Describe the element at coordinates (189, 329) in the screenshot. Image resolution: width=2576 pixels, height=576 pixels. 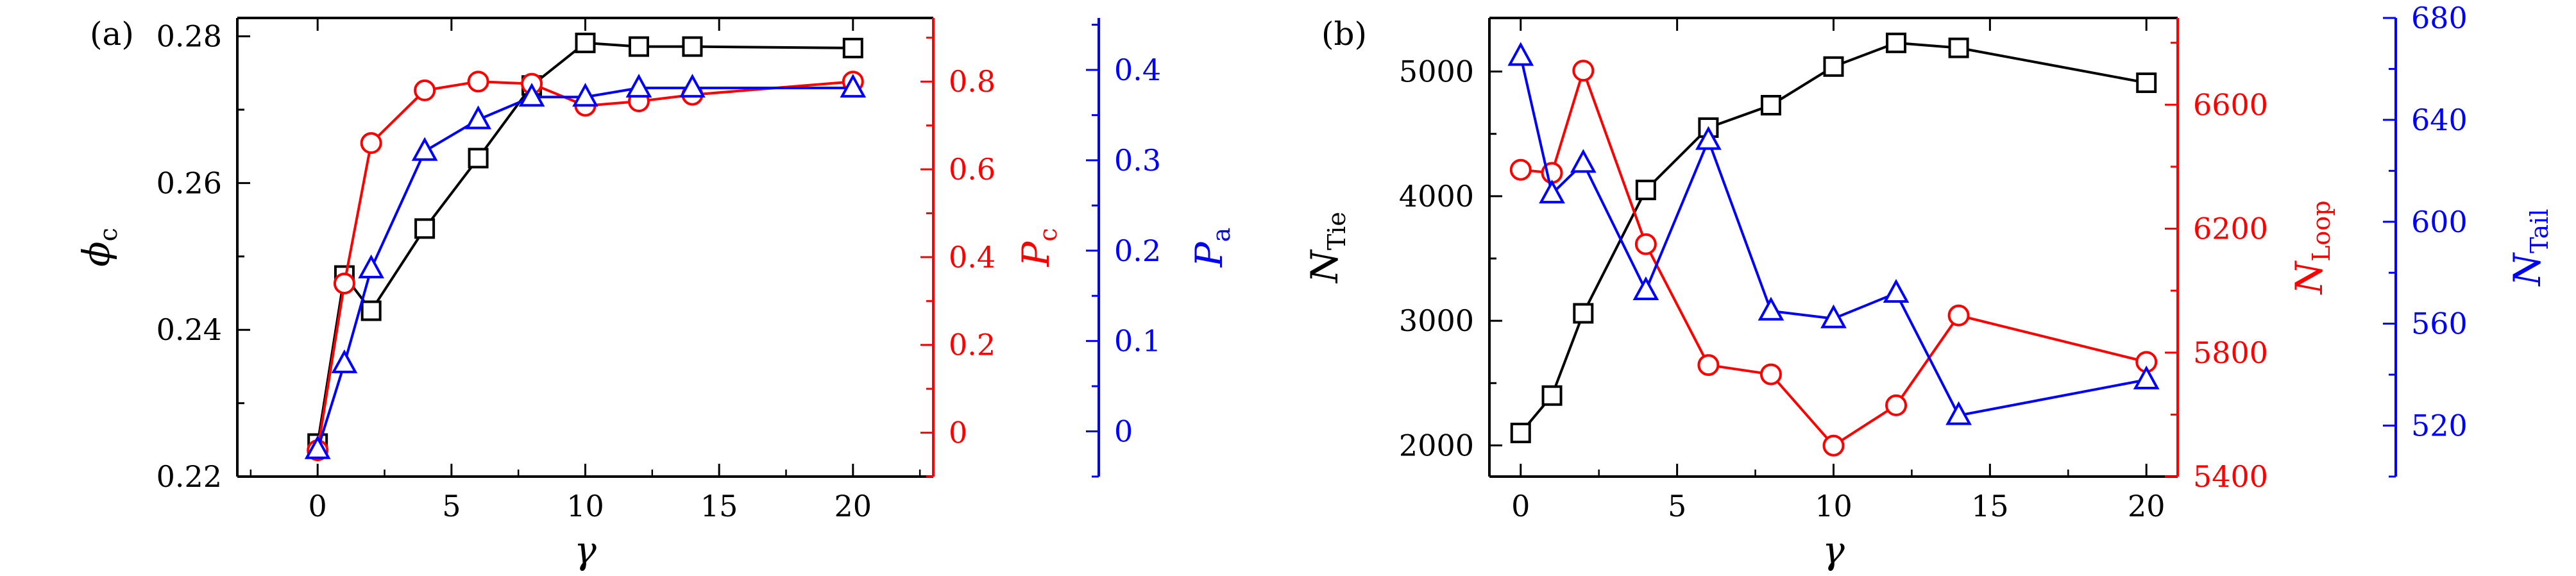
I see `left-tick-label: 0.24` at that location.